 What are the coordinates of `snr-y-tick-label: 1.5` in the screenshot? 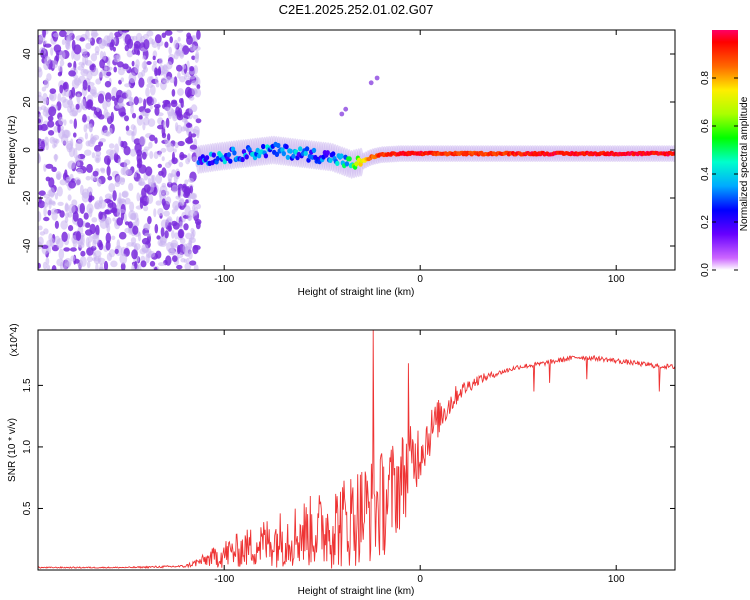 It's located at (27, 385).